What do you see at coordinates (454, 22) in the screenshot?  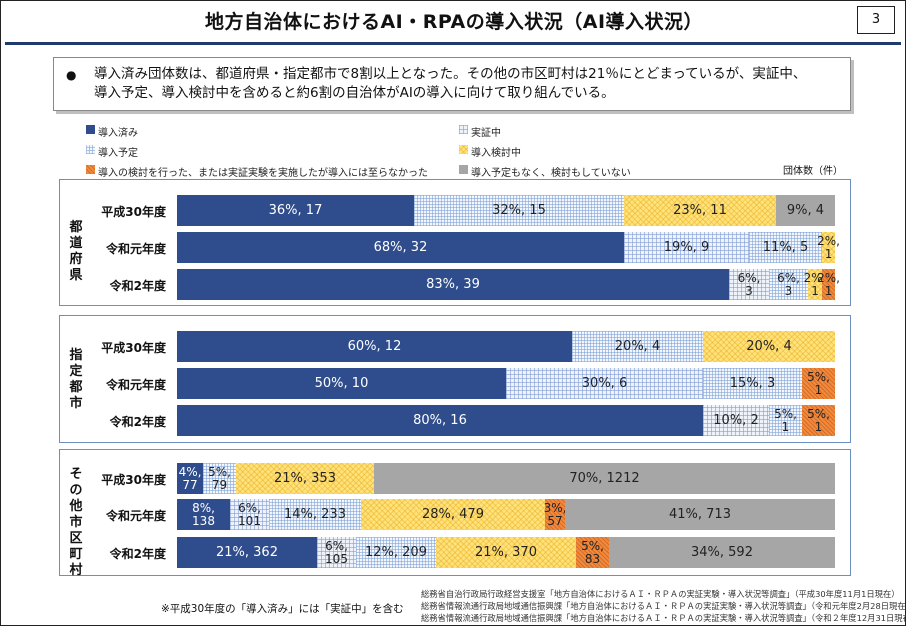 I see `slide-title: 地方自治体におけるAI・RPAの導入状況（AI導入状況）` at bounding box center [454, 22].